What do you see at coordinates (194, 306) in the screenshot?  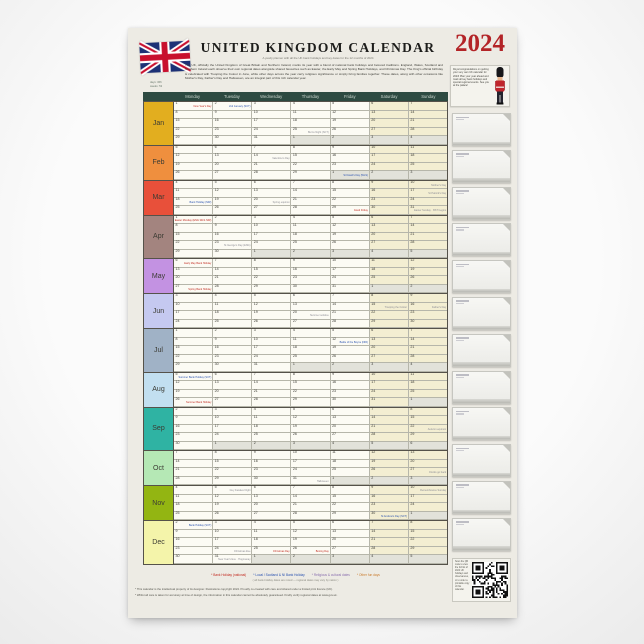 I see `day-cell: 10` at bounding box center [194, 306].